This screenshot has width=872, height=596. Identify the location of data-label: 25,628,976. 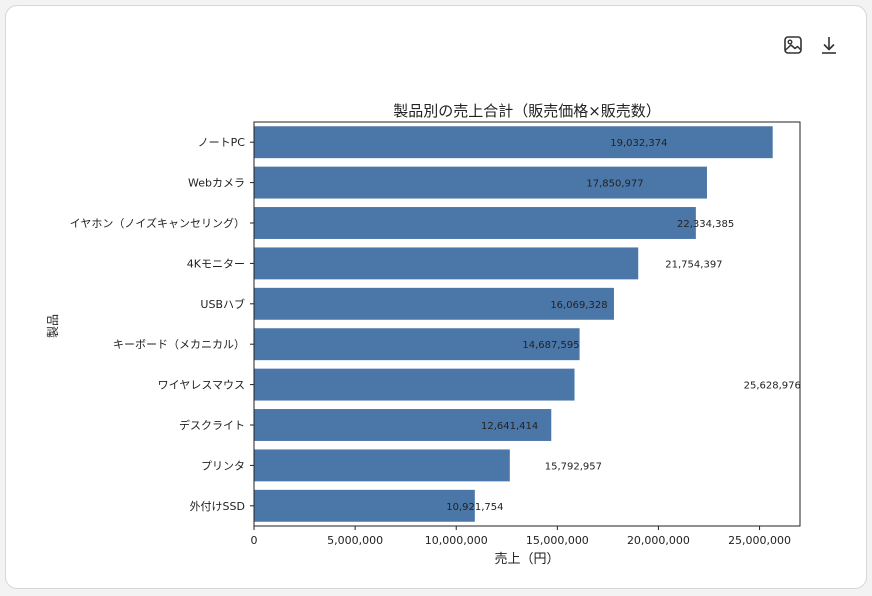
(772, 386).